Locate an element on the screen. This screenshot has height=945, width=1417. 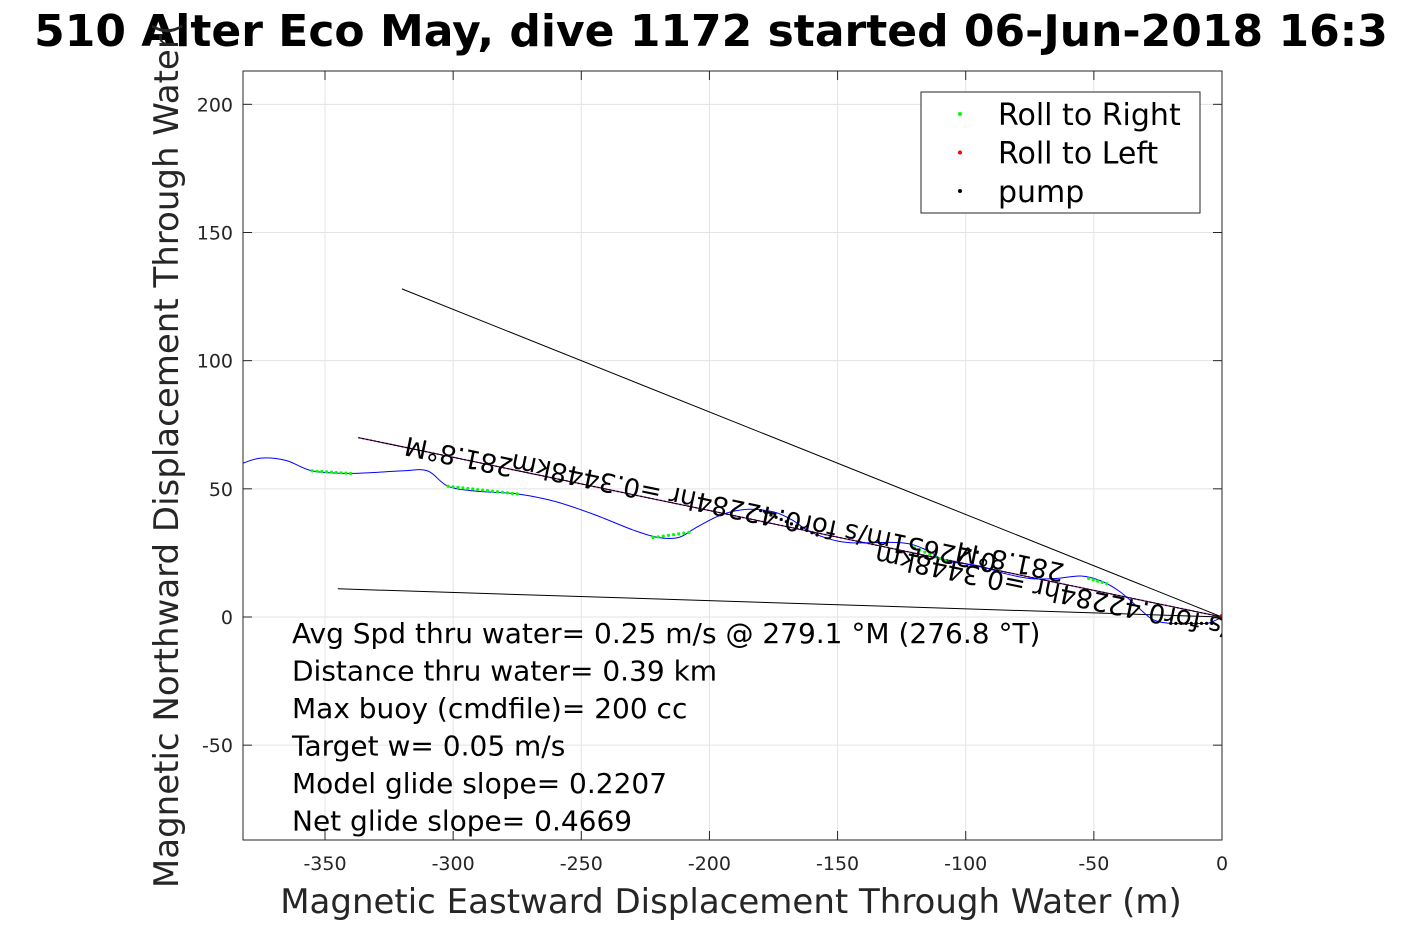
y-tick-label: 200 is located at coordinates (215, 105).